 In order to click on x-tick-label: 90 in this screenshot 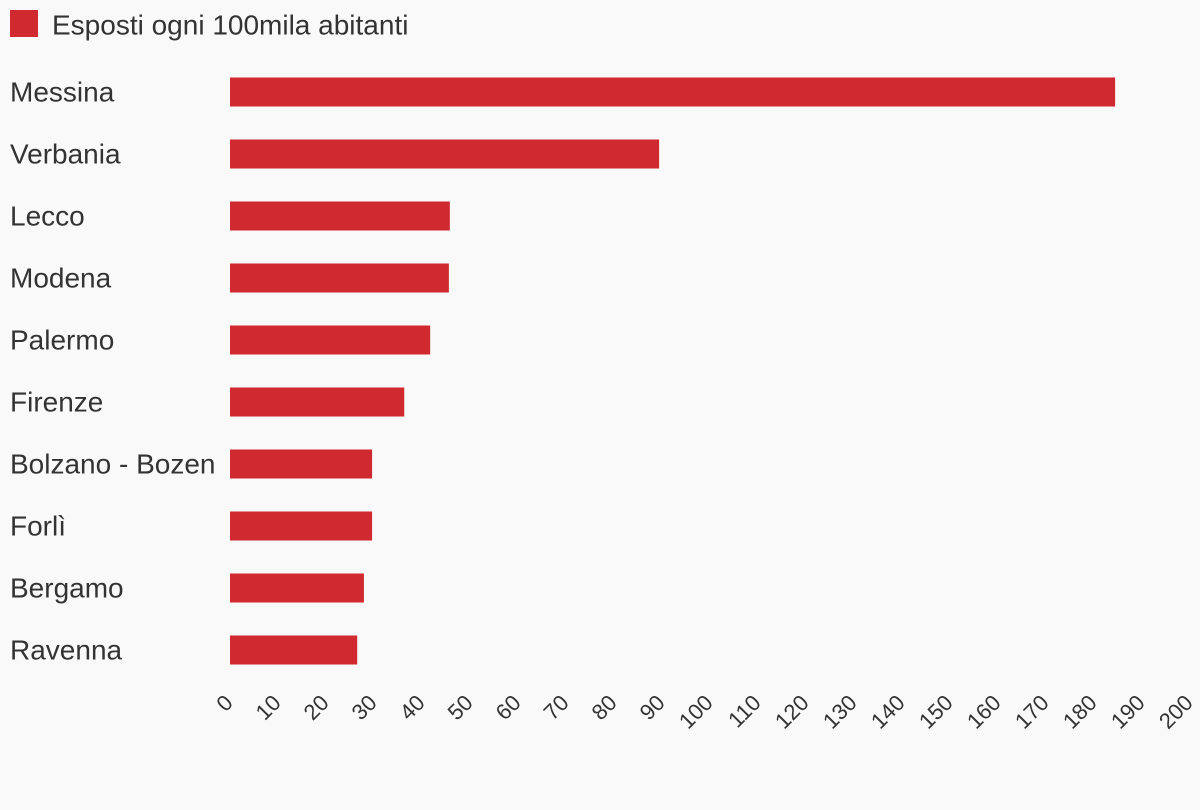, I will do `click(652, 707)`.